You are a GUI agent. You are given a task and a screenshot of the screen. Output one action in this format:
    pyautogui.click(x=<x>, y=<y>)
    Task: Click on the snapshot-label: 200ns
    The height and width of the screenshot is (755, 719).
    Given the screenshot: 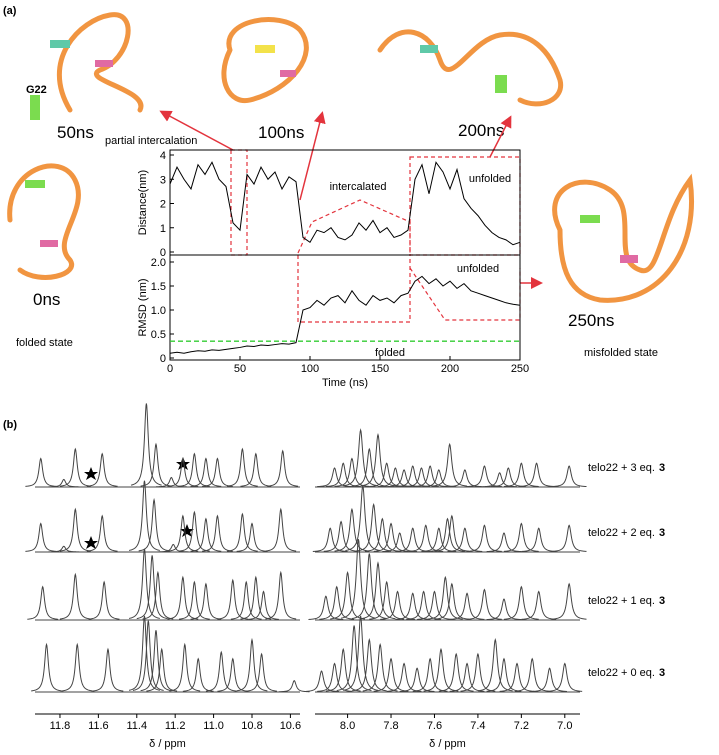 What is the action you would take?
    pyautogui.click(x=481, y=130)
    